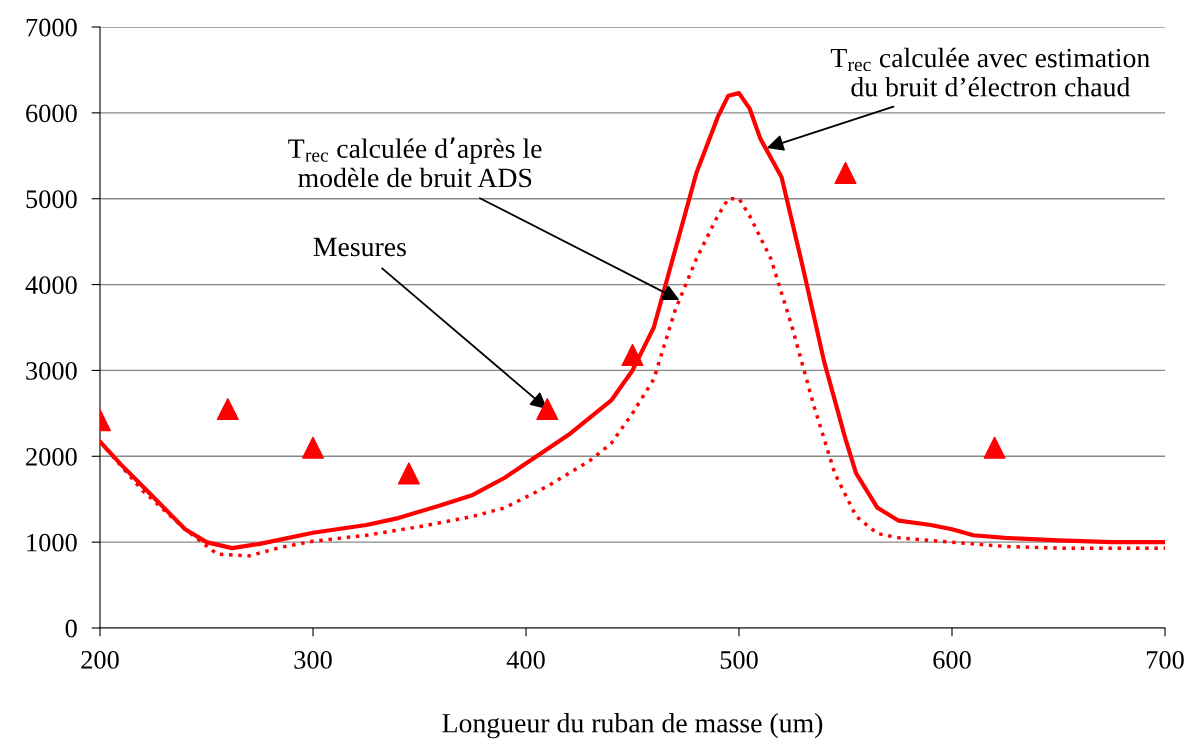 Image resolution: width=1192 pixels, height=749 pixels. I want to click on annotation: T$_{rec}$ calculée d’après le modèle de bruit ADS, so click(415, 162).